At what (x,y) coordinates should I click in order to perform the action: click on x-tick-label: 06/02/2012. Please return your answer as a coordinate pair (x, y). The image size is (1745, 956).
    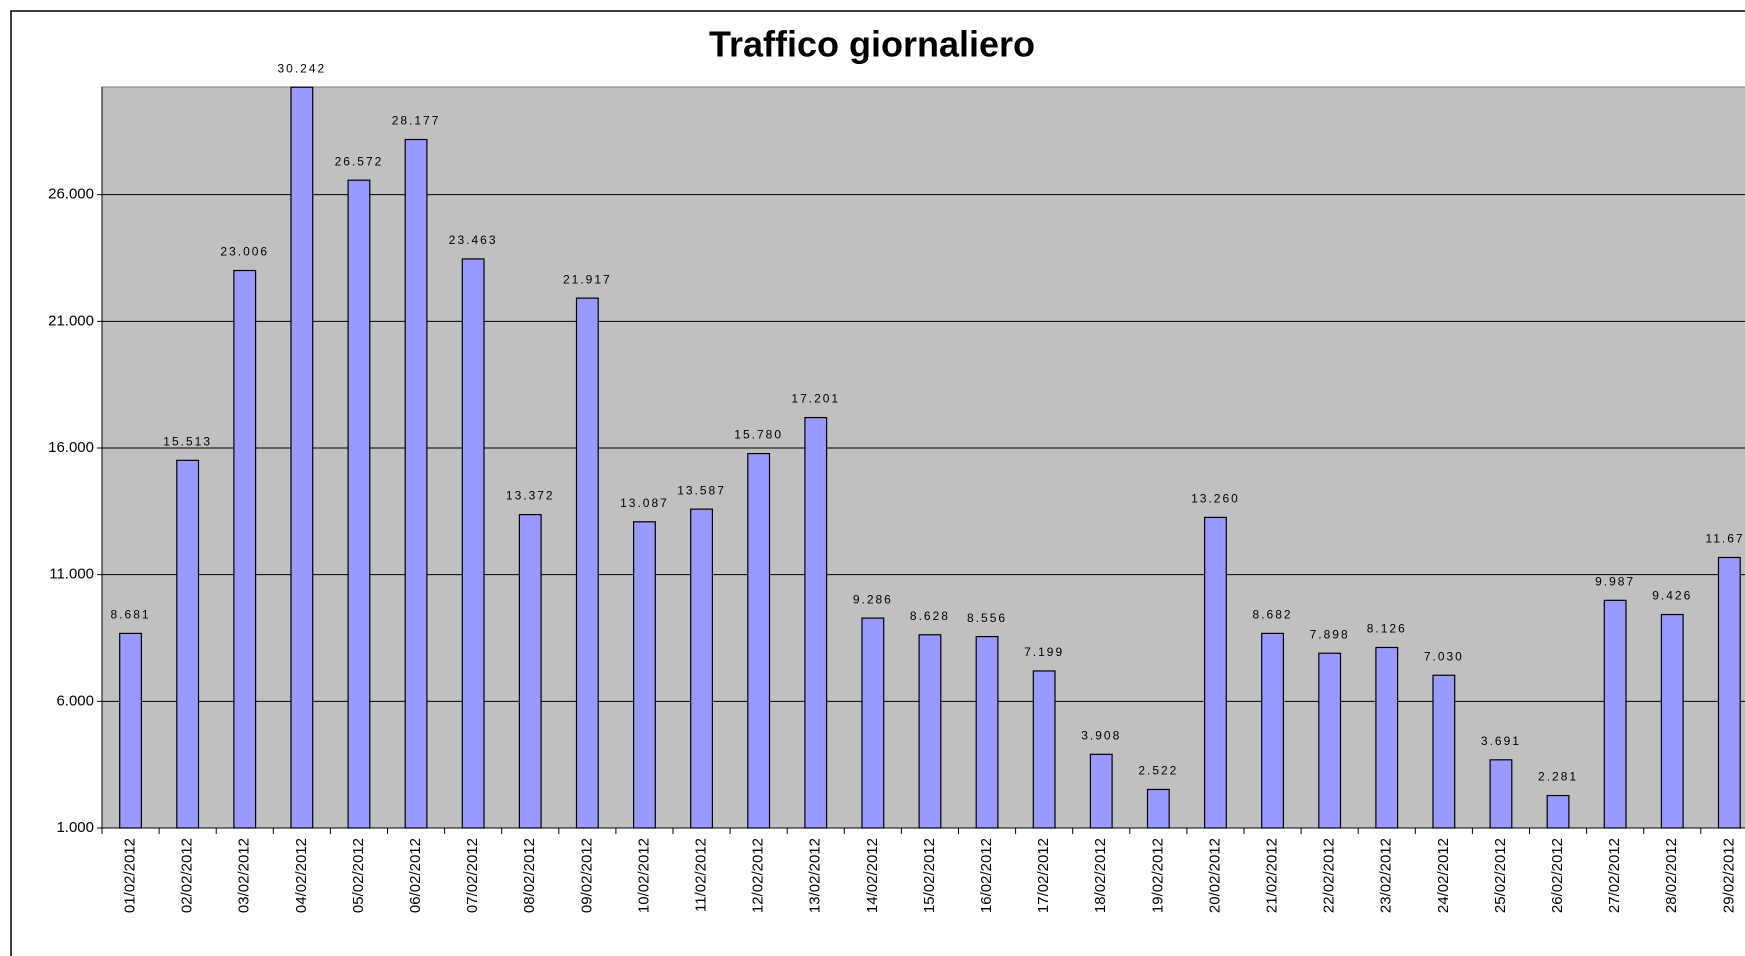
    Looking at the image, I should click on (415, 875).